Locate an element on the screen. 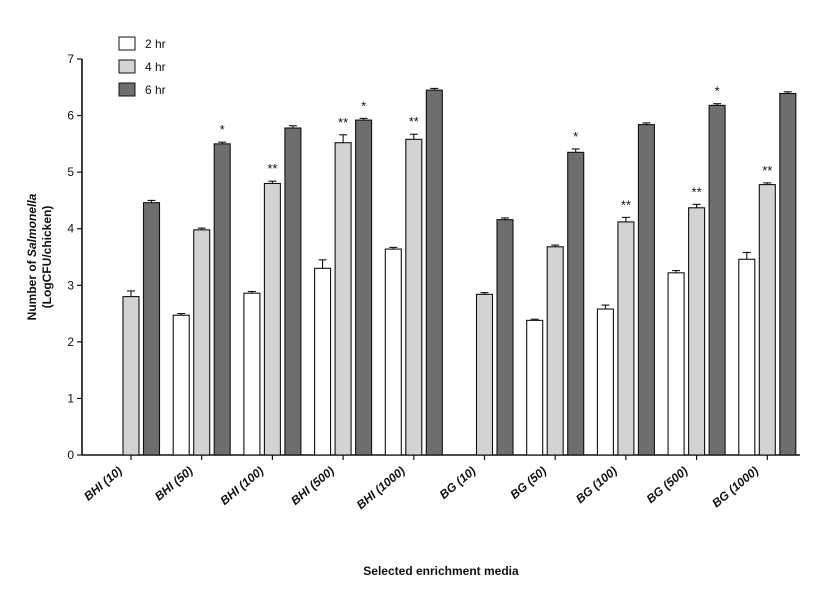  category-label: BHI (500) is located at coordinates (312, 486).